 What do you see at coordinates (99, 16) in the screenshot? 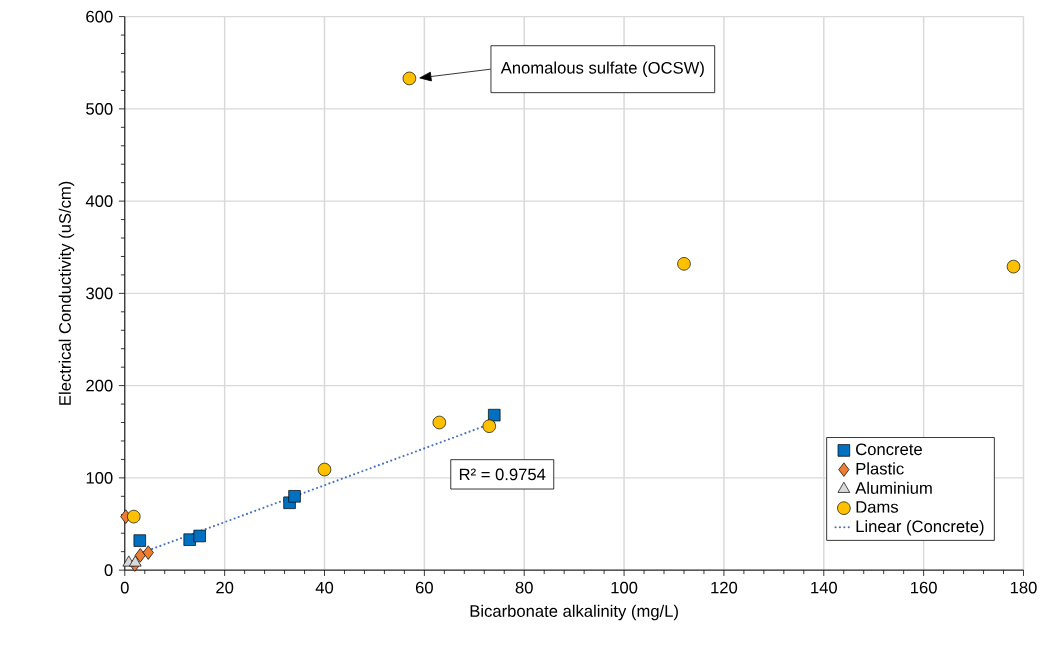
I see `y-tick-label: 600` at bounding box center [99, 16].